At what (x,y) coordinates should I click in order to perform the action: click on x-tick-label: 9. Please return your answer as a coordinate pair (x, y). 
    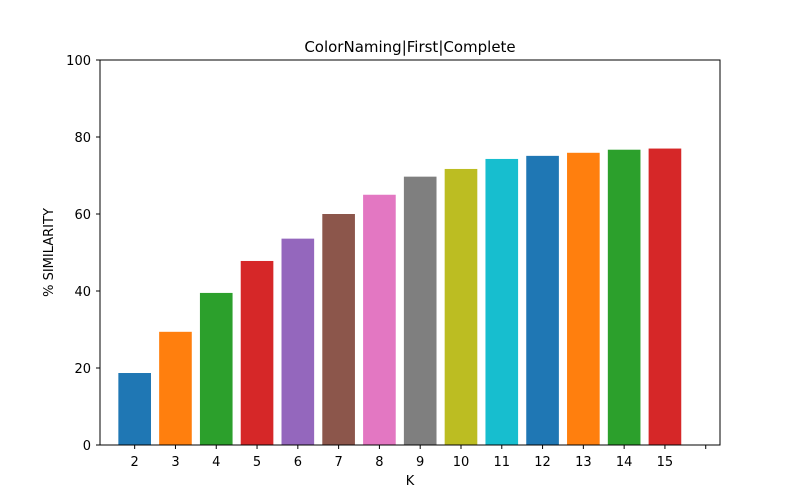
    Looking at the image, I should click on (420, 462).